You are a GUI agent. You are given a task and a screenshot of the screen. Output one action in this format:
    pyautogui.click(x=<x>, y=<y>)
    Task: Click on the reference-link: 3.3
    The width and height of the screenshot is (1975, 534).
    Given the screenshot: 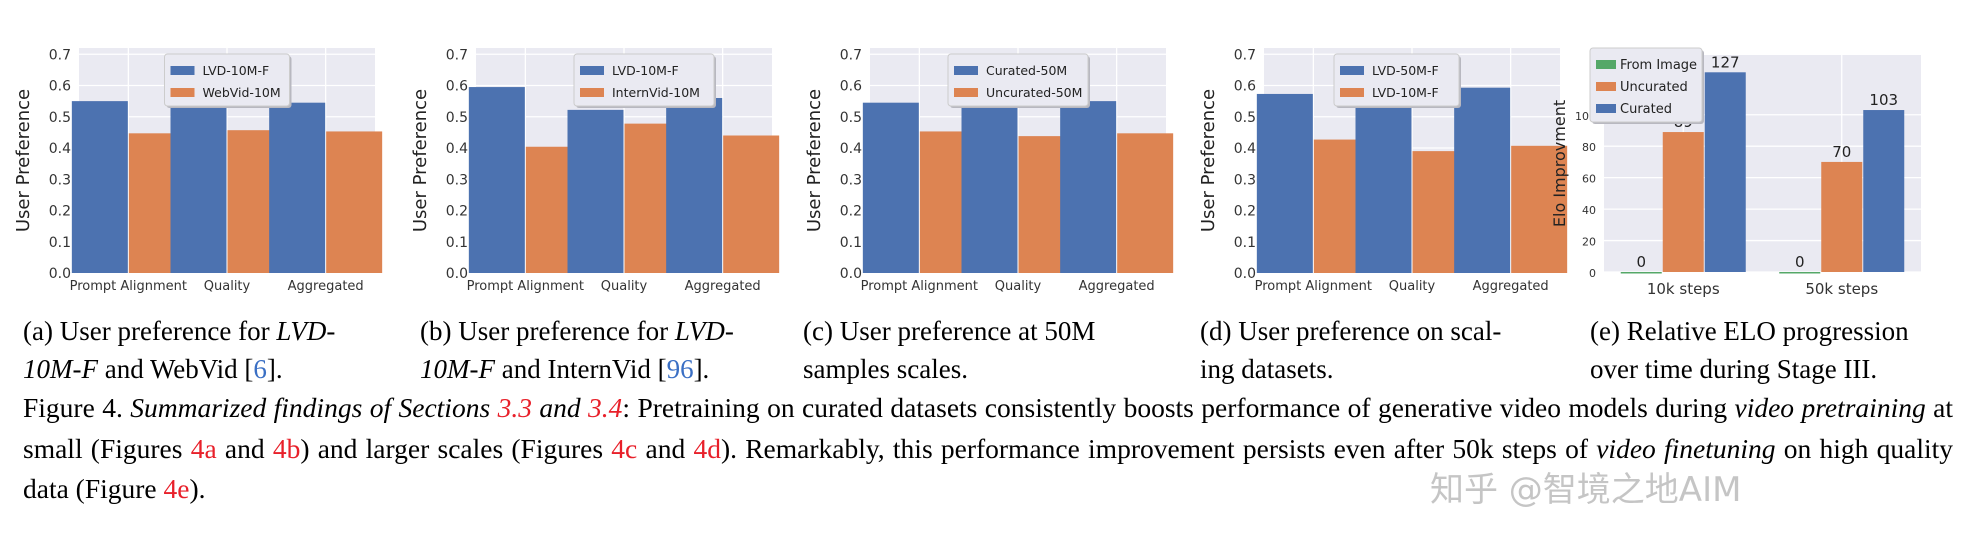 What is the action you would take?
    pyautogui.click(x=514, y=407)
    